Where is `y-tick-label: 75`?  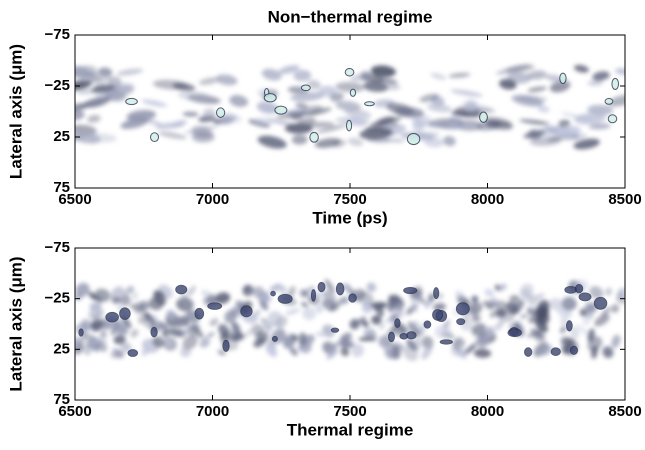 y-tick-label: 75 is located at coordinates (61, 187).